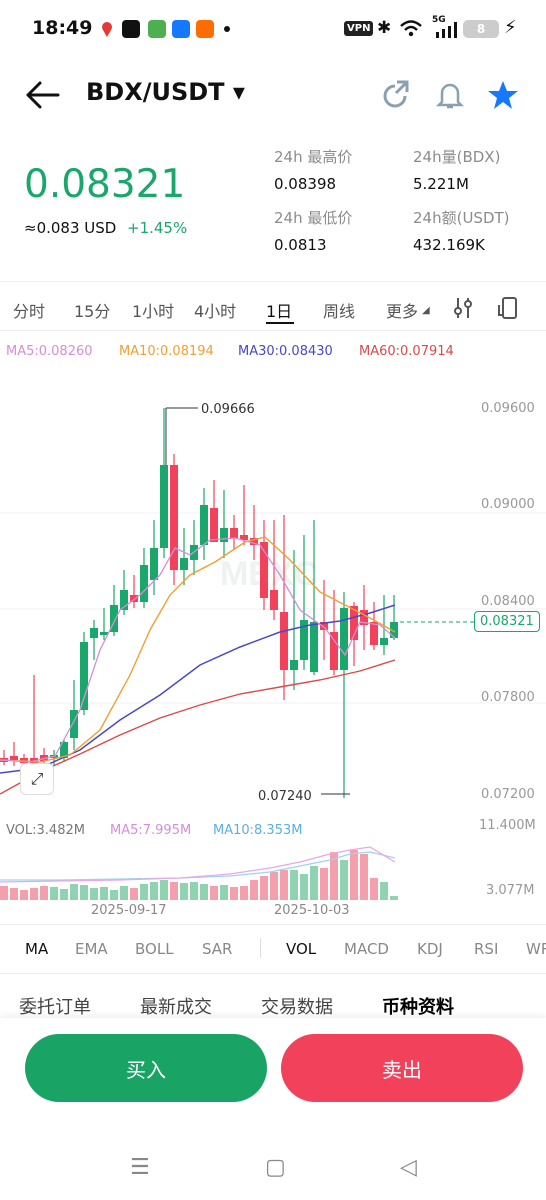 The image size is (546, 1200). Describe the element at coordinates (105, 184) in the screenshot. I see `last-price: 0.08321` at that location.